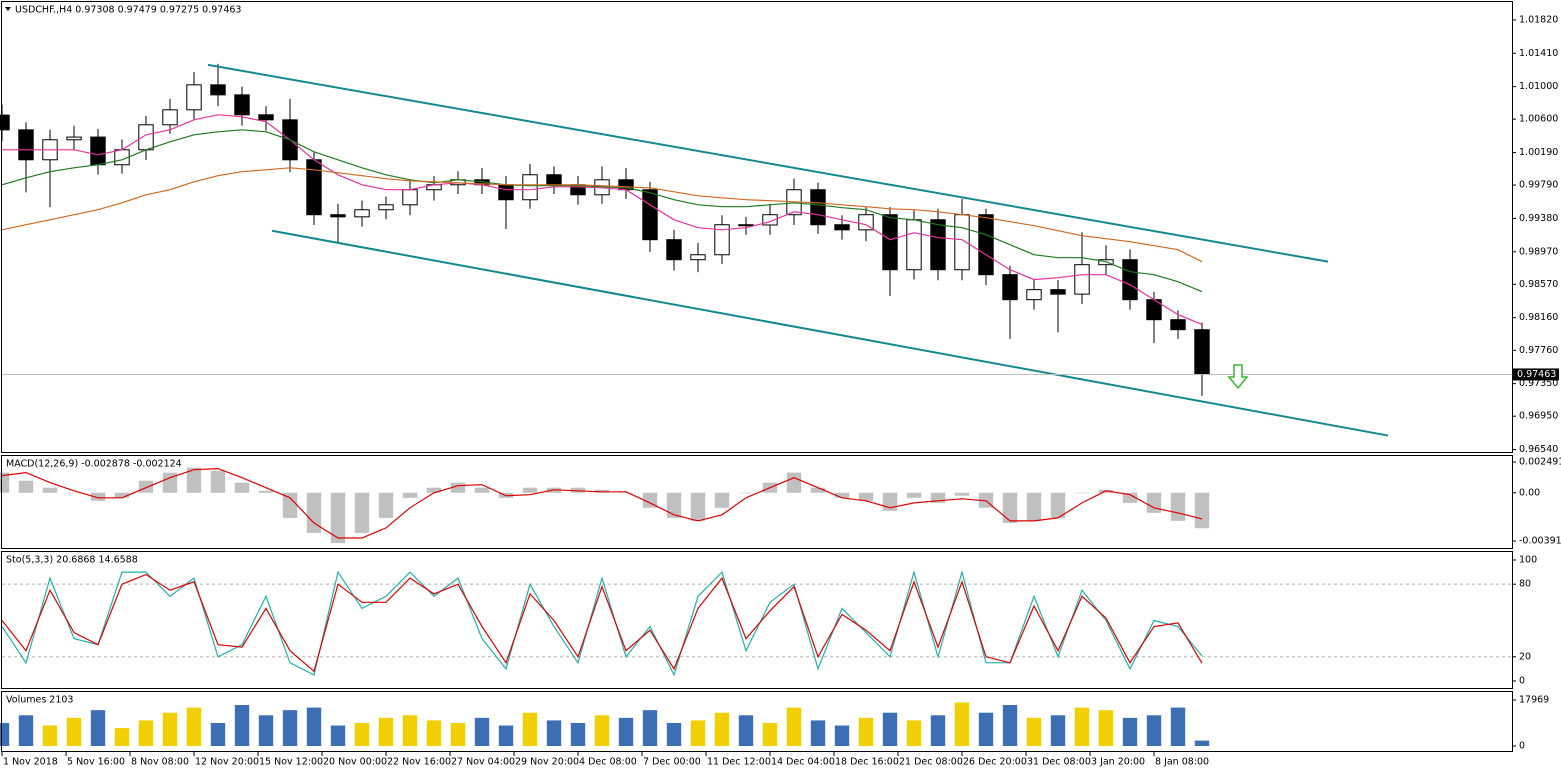  I want to click on y-tick-label: -0.003914, so click(1540, 541).